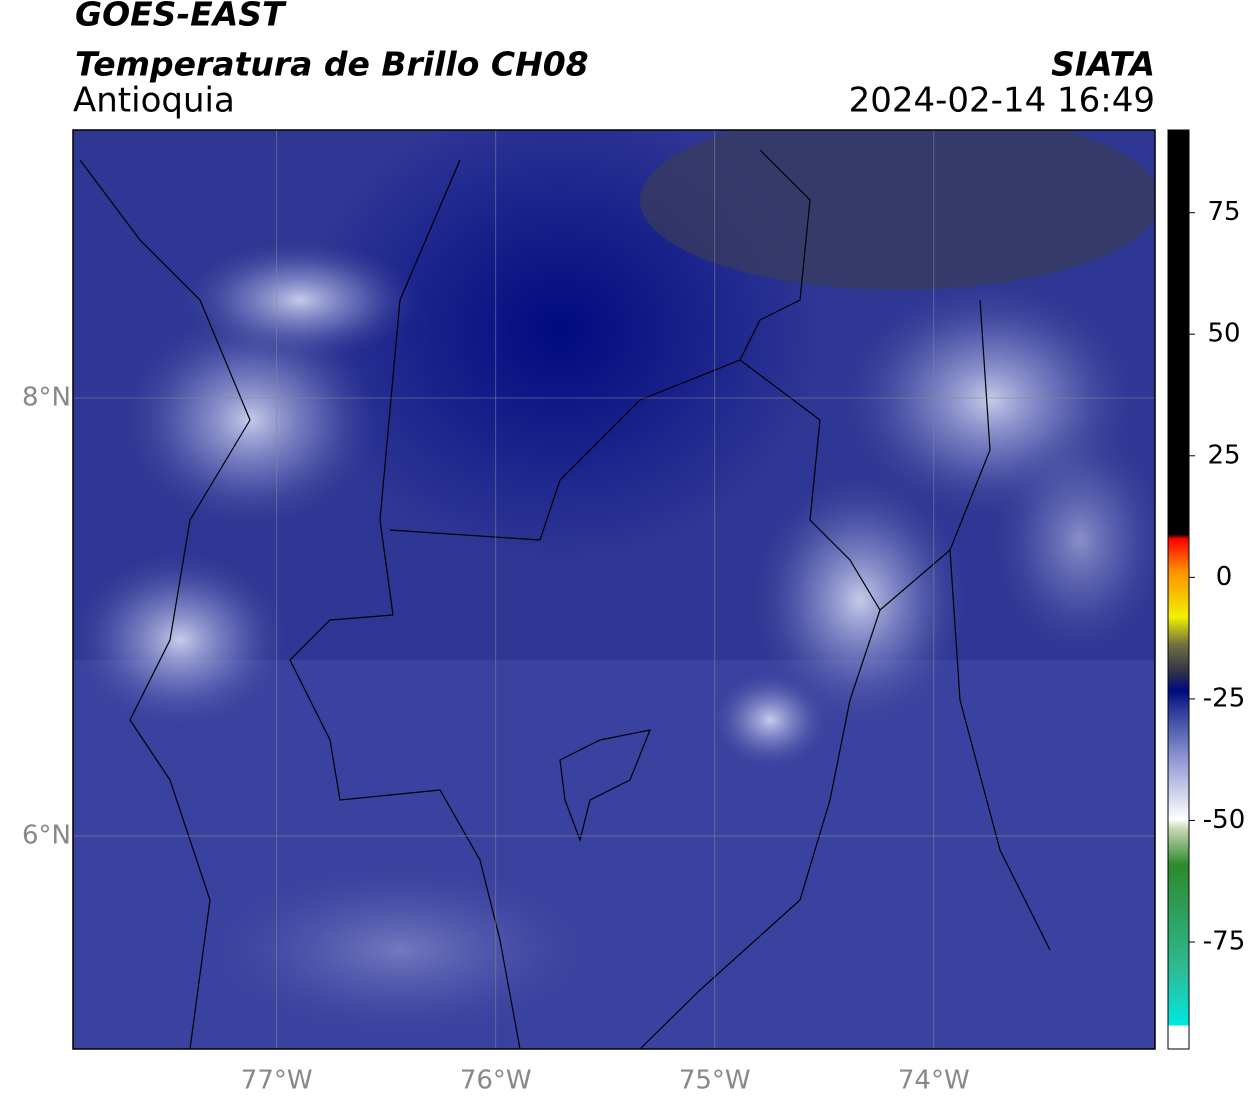 The image size is (1252, 1103). Describe the element at coordinates (897, 210) in the screenshot. I see `warm-area` at that location.